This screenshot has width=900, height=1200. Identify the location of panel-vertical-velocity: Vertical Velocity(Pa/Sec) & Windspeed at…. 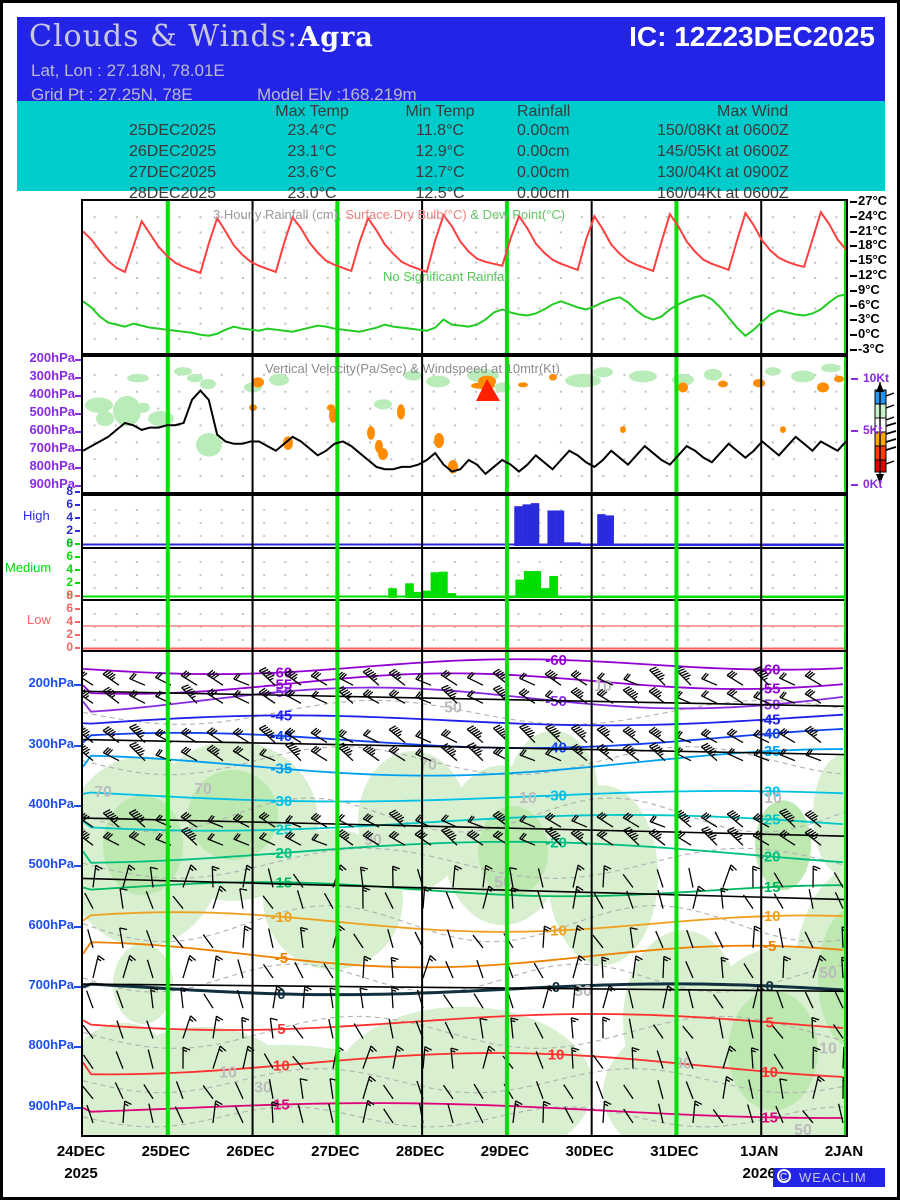
(464, 424).